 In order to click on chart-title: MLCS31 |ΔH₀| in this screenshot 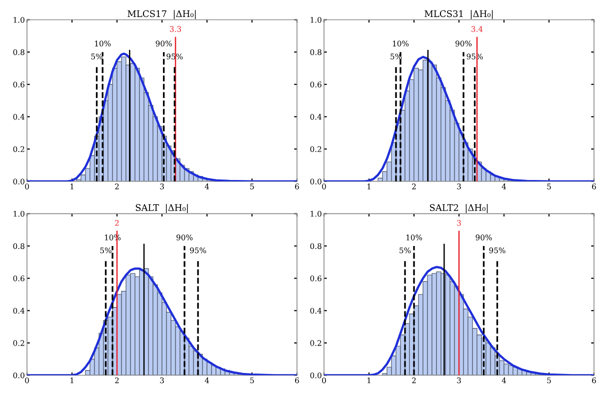, I will do `click(458, 15)`.